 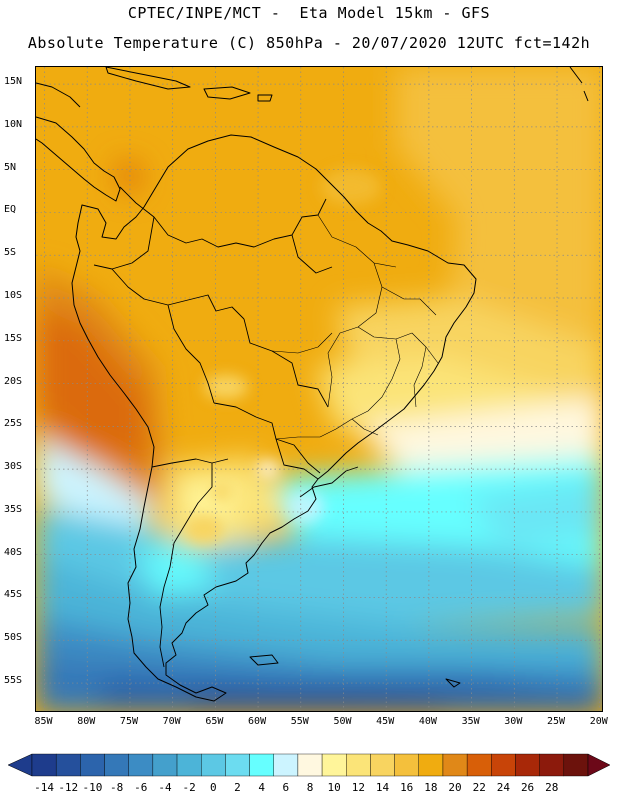 I want to click on island-outline, so click(x=265, y=98).